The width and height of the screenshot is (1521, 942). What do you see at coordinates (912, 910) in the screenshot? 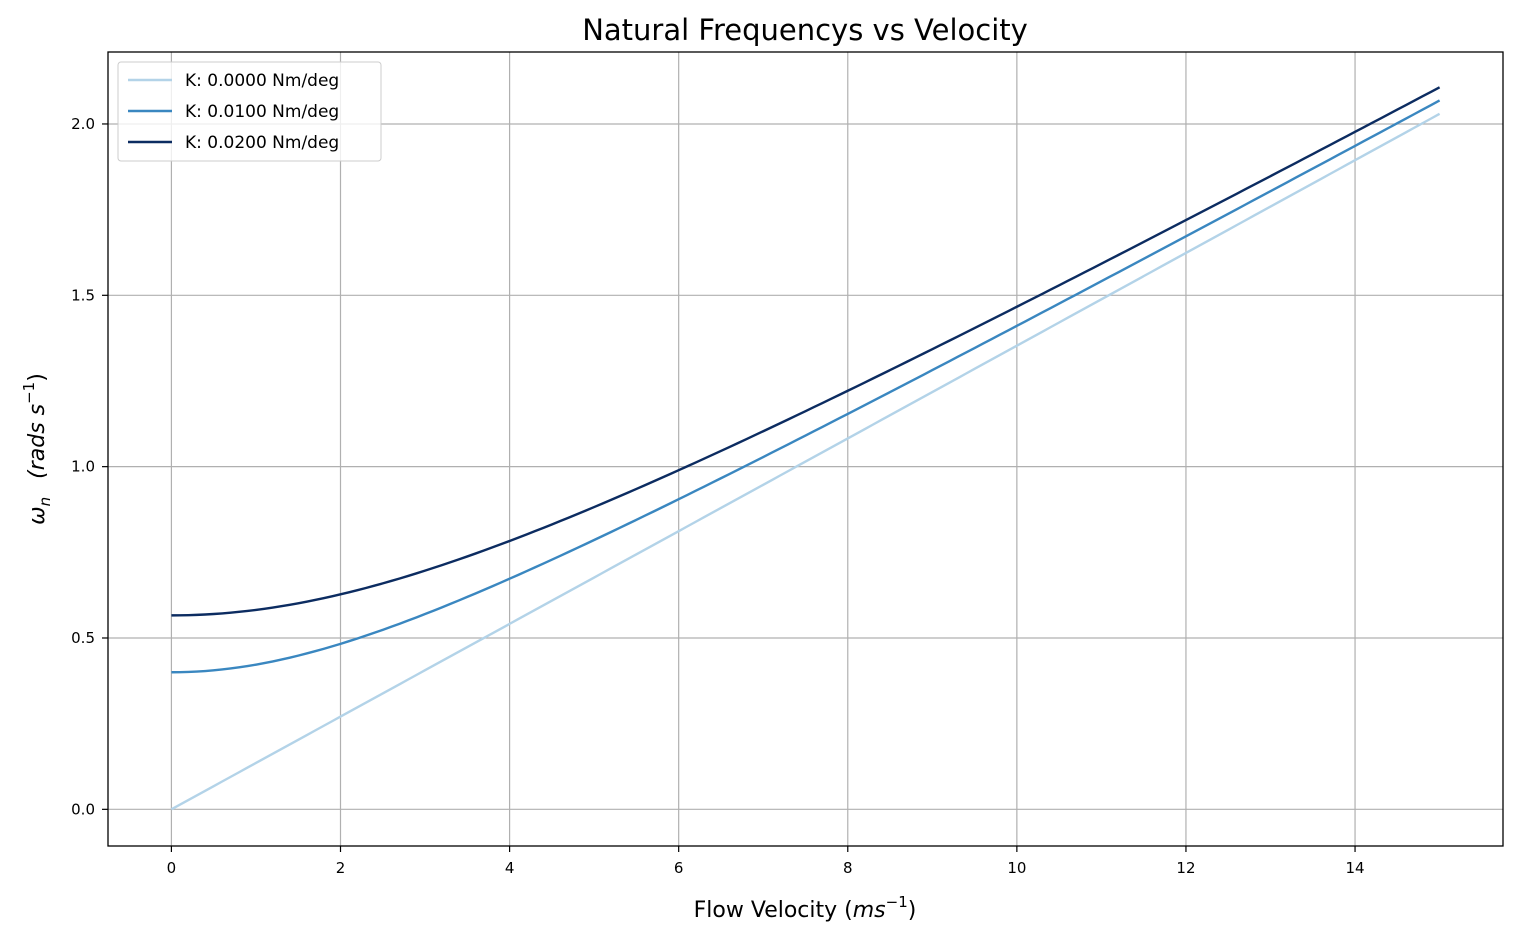
I see `x-axis-label-close: )` at bounding box center [912, 910].